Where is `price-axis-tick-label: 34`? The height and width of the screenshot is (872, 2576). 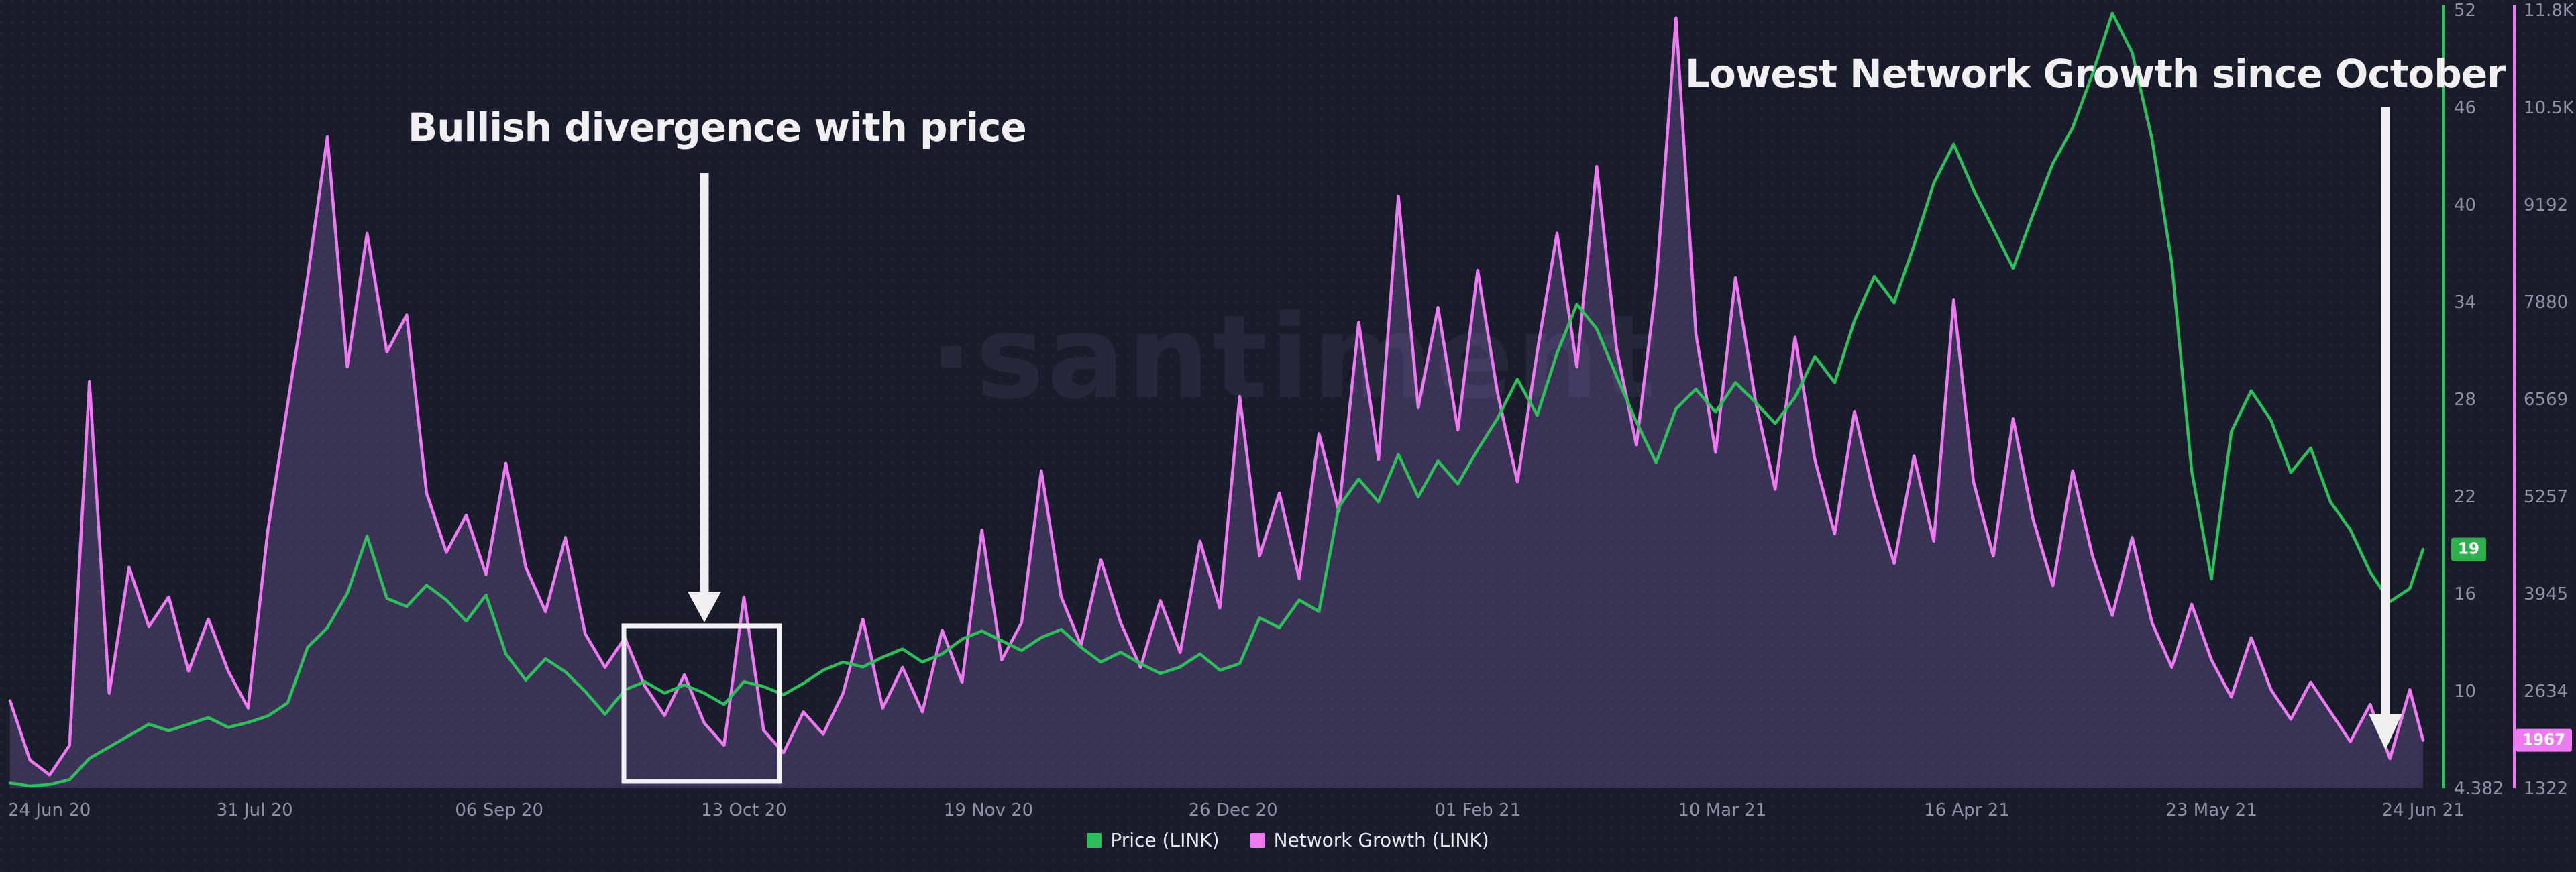
price-axis-tick-label: 34 is located at coordinates (2465, 302).